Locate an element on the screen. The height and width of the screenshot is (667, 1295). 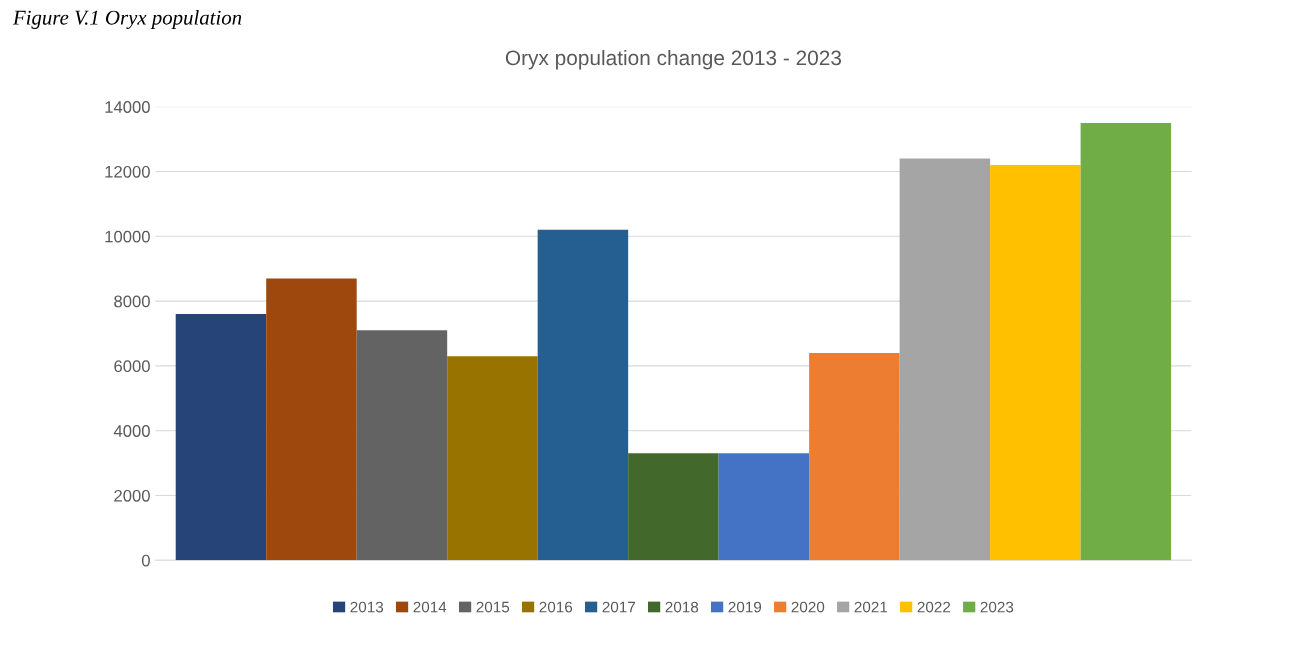
legend-label: 2014 is located at coordinates (430, 607).